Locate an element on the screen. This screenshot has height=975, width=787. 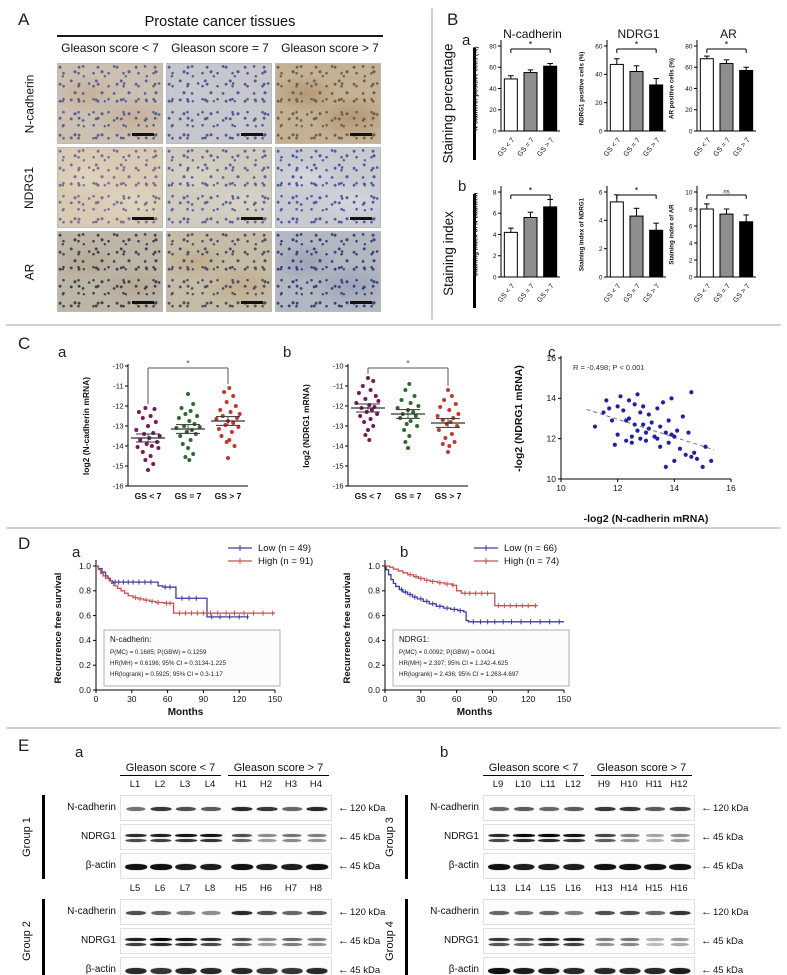
lane-label: L12 is located at coordinates (573, 784).